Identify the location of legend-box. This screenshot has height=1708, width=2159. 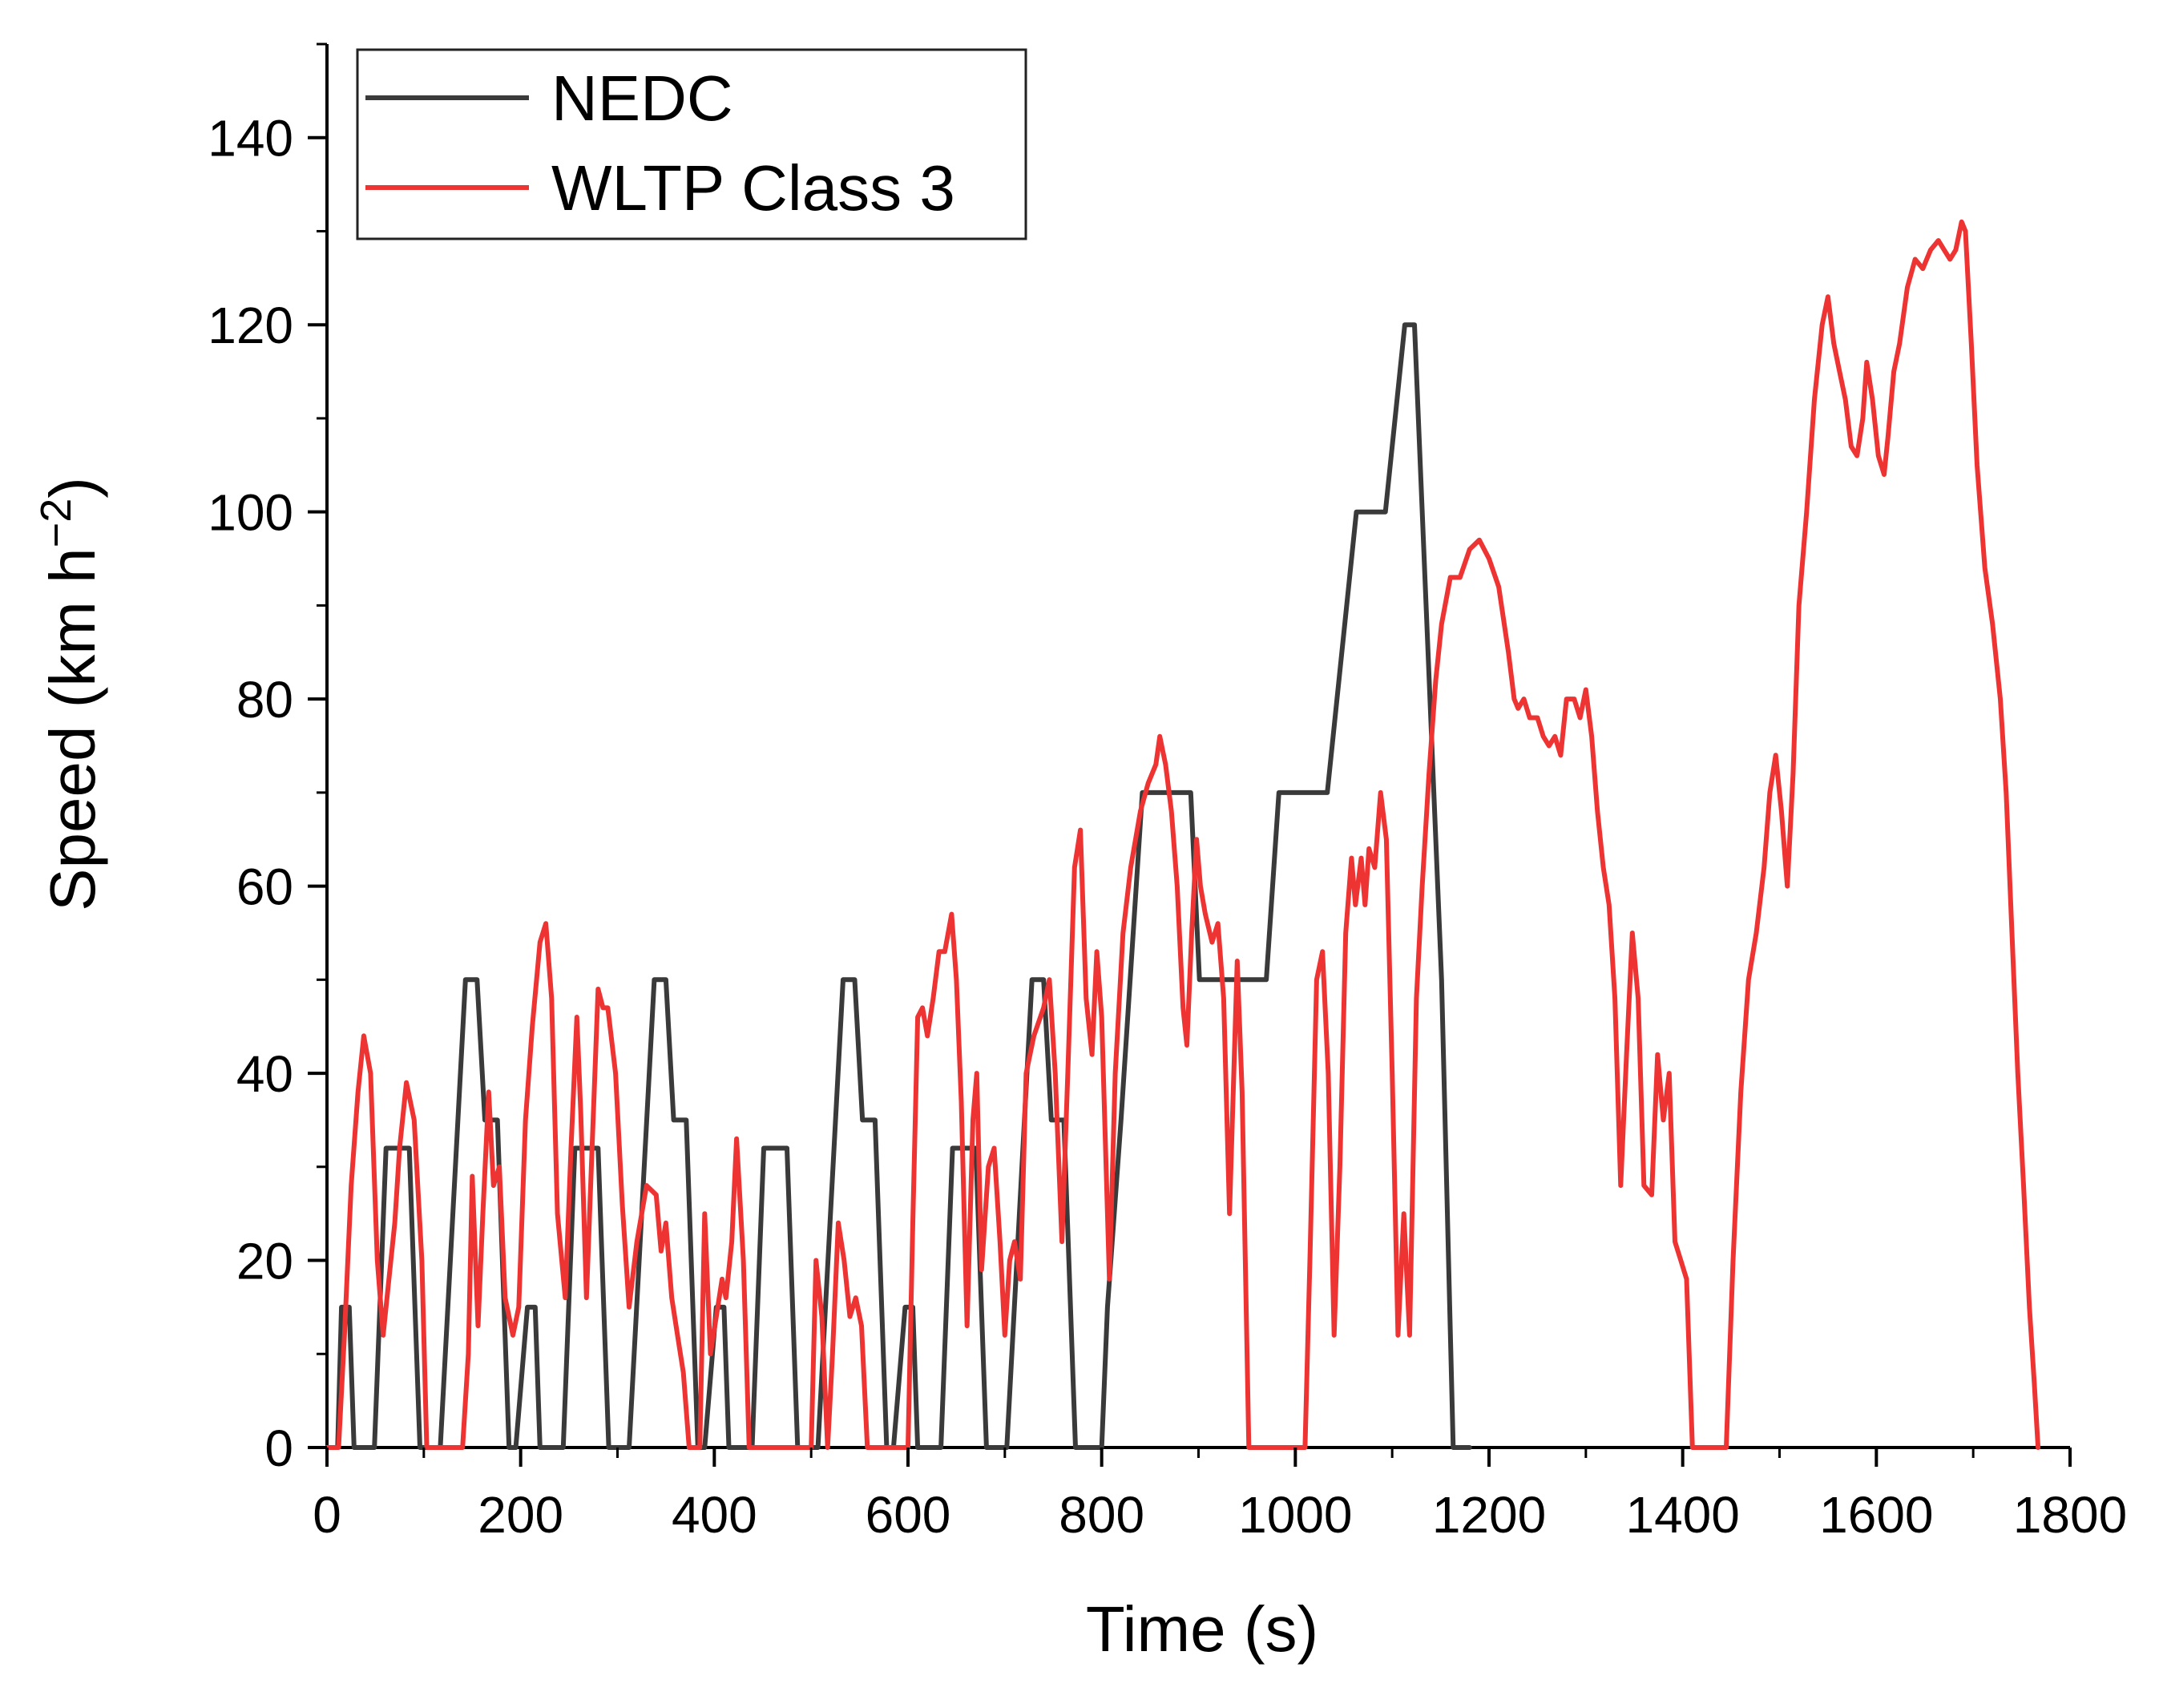
(691, 144).